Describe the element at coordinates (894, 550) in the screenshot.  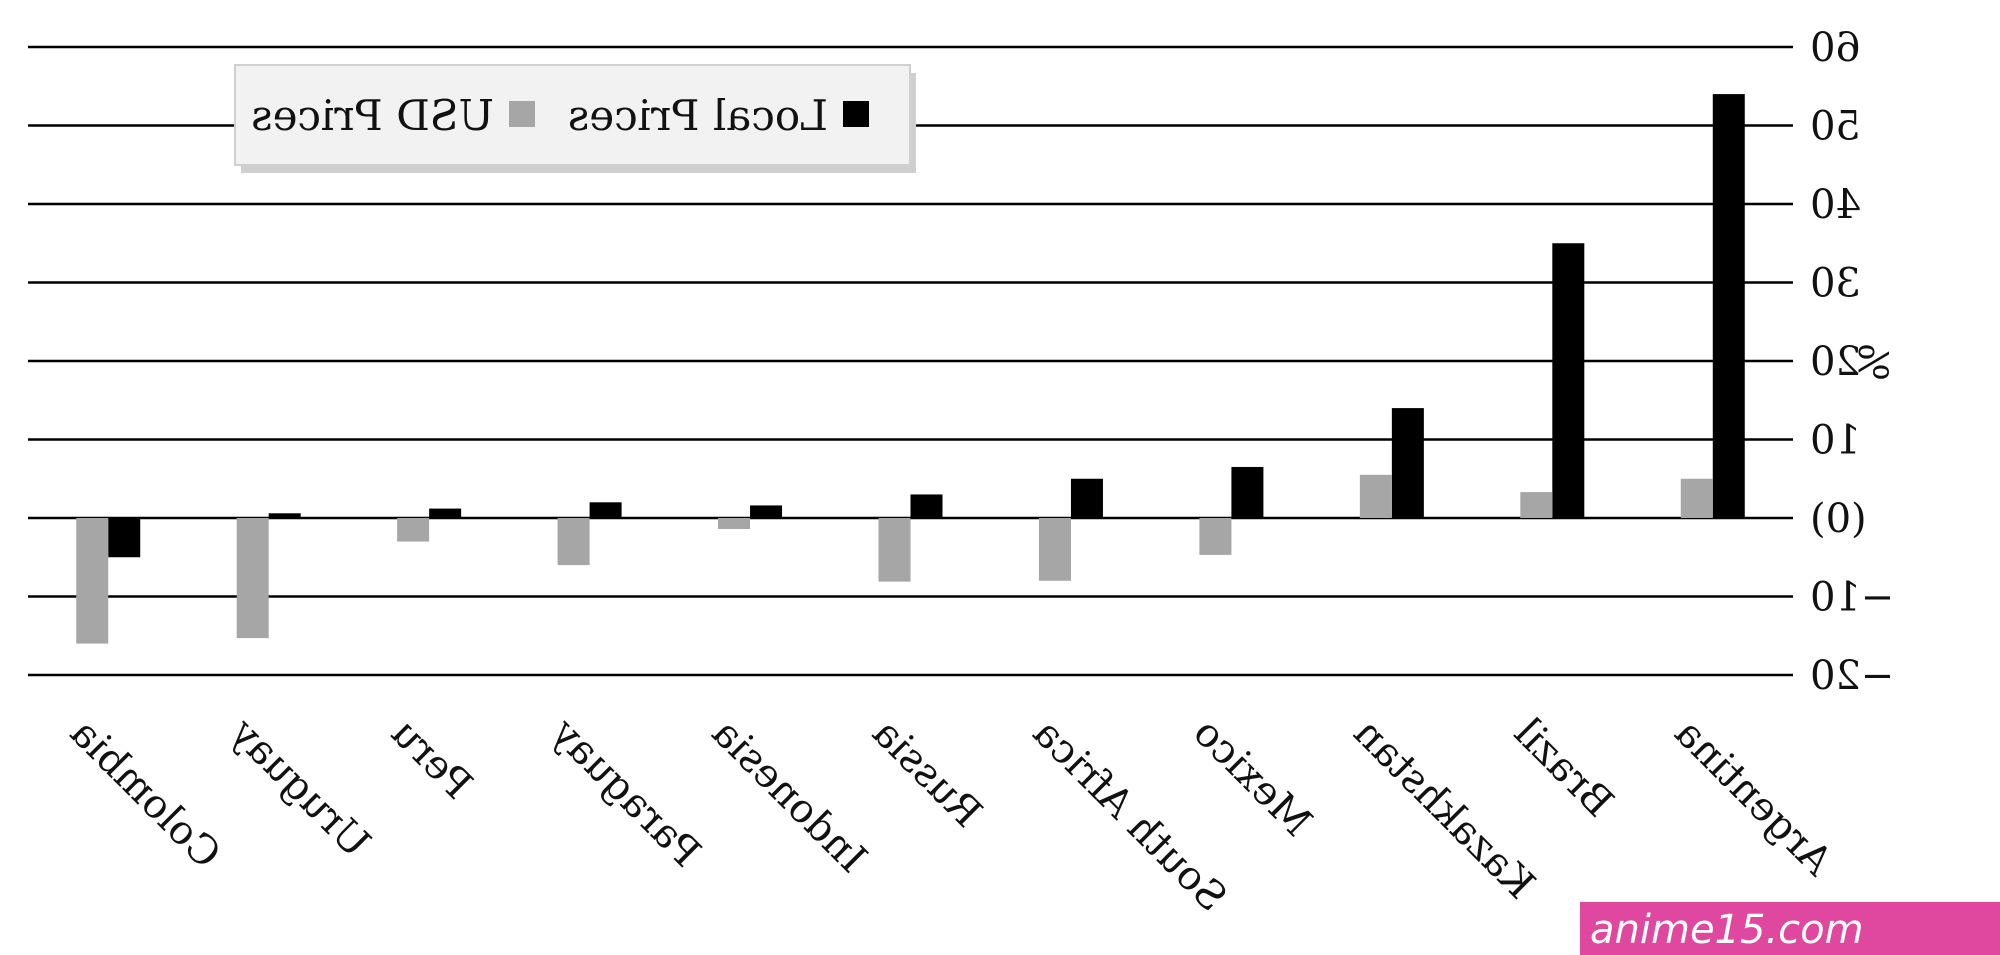
I see `bar-usd-prices-russia` at that location.